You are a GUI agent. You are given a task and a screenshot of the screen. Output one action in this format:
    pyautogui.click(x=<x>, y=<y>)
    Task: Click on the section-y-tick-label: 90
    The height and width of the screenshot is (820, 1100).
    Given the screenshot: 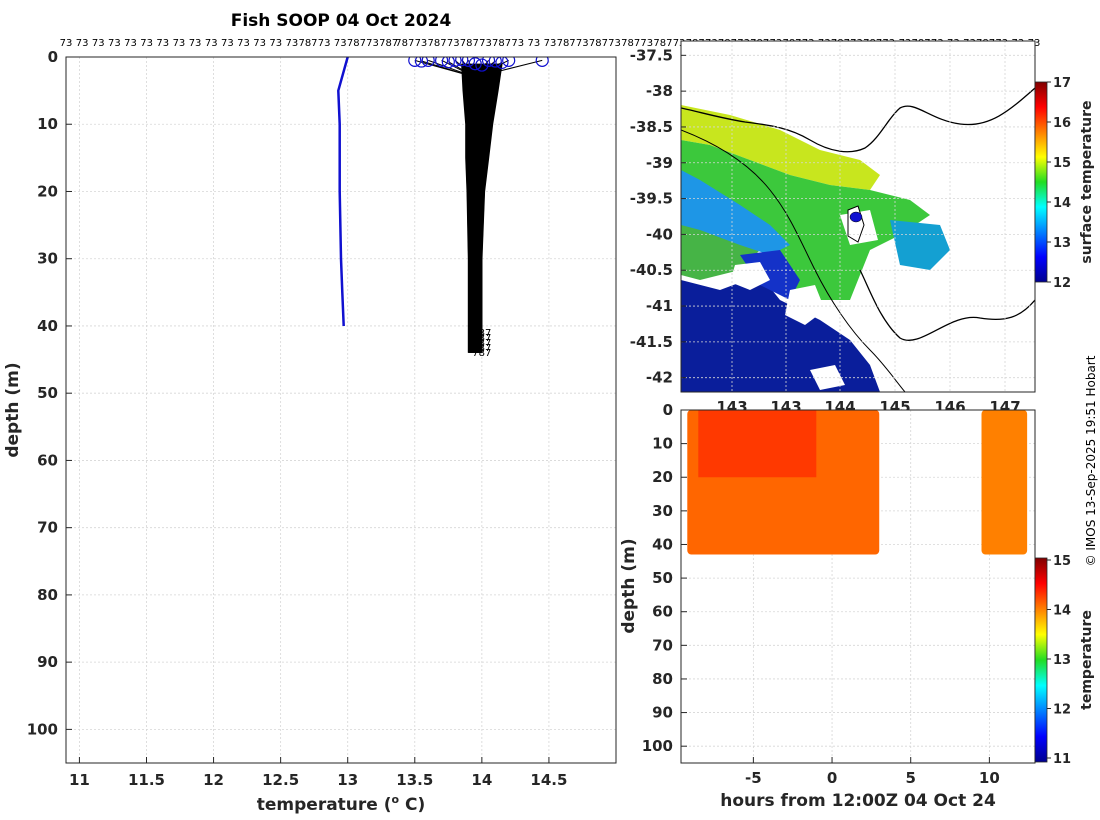 What is the action you would take?
    pyautogui.click(x=662, y=713)
    